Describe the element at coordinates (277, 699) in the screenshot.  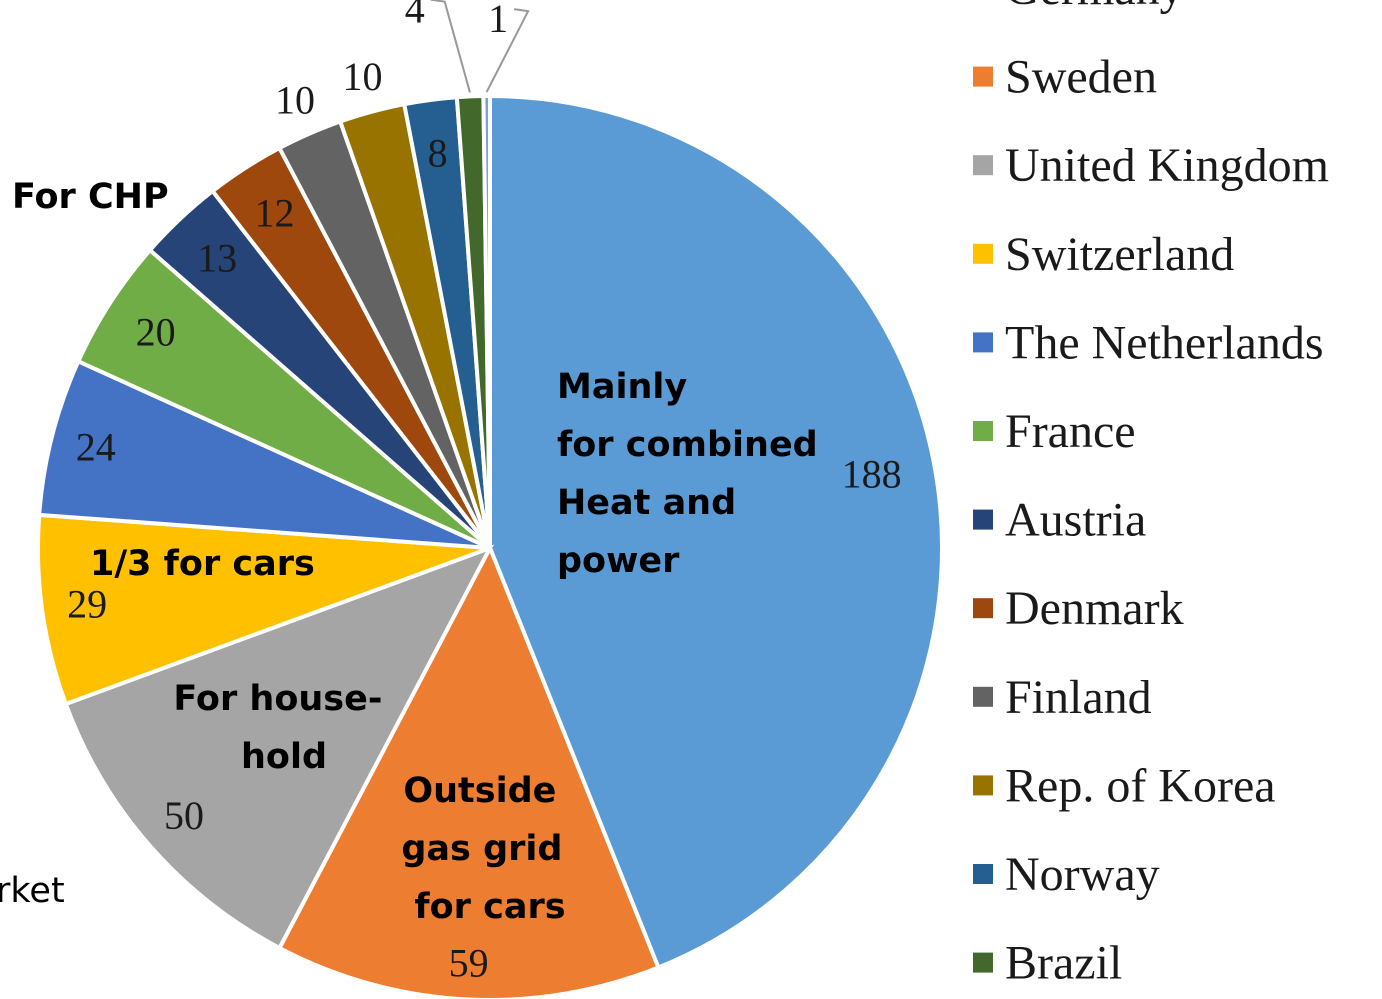
I see `annotation-line: For house-` at that location.